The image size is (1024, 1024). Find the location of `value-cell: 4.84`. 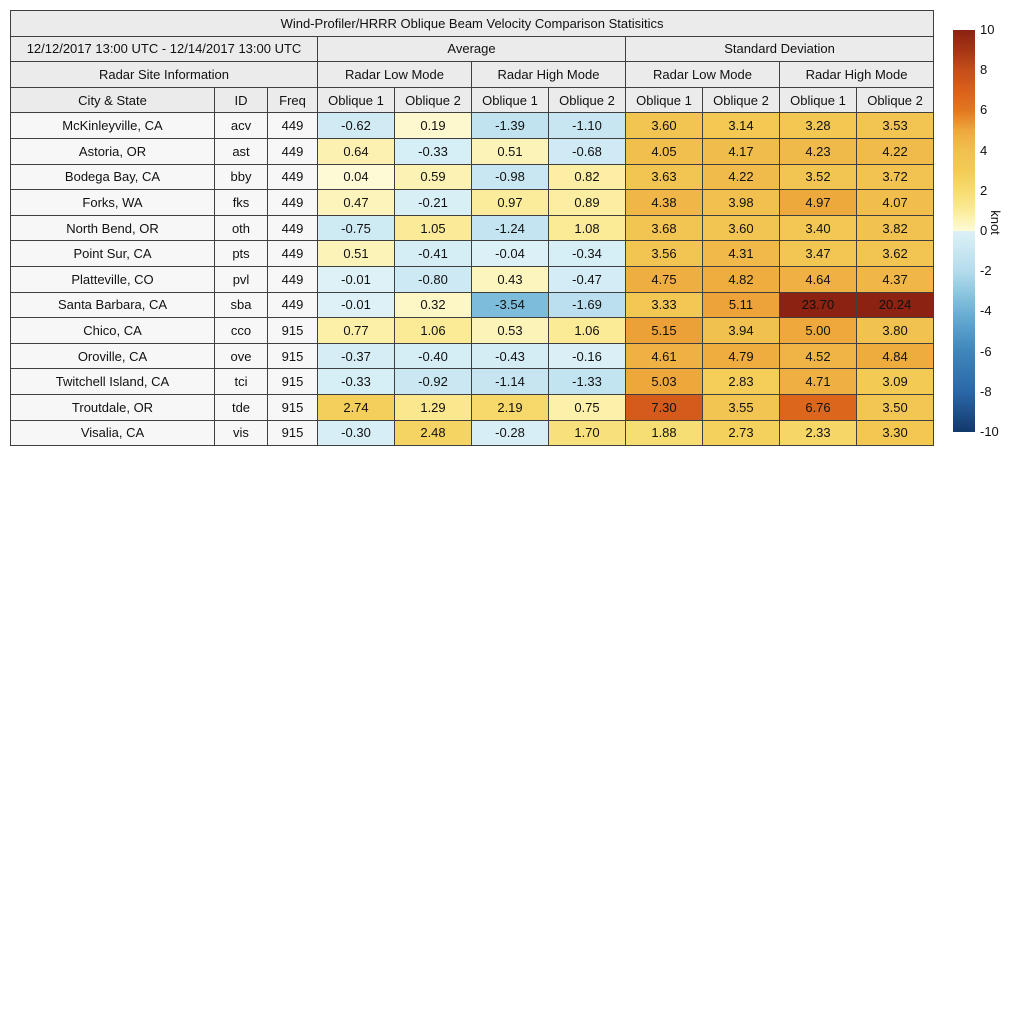

value-cell: 4.84 is located at coordinates (895, 356).